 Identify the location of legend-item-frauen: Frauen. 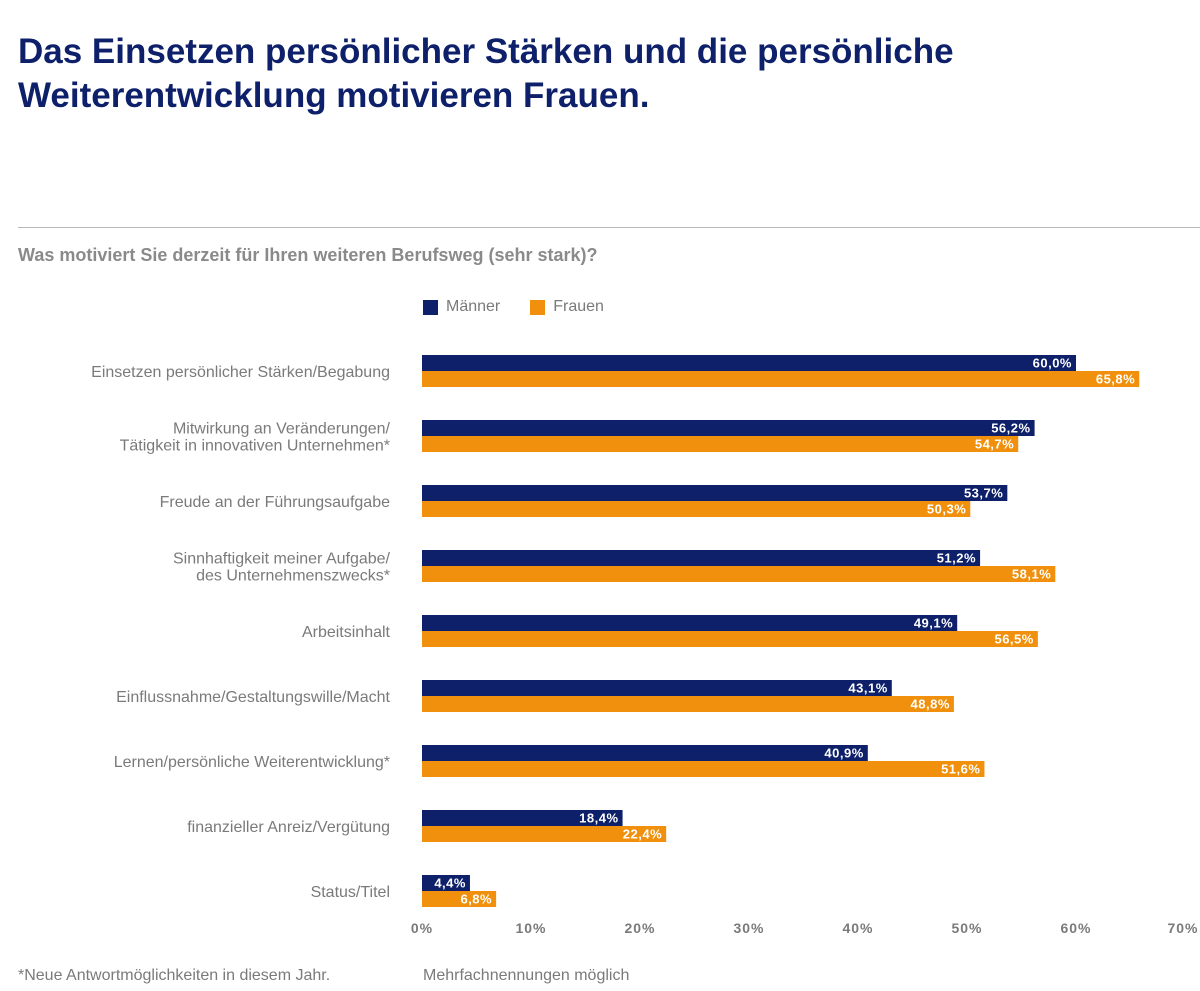
(567, 307).